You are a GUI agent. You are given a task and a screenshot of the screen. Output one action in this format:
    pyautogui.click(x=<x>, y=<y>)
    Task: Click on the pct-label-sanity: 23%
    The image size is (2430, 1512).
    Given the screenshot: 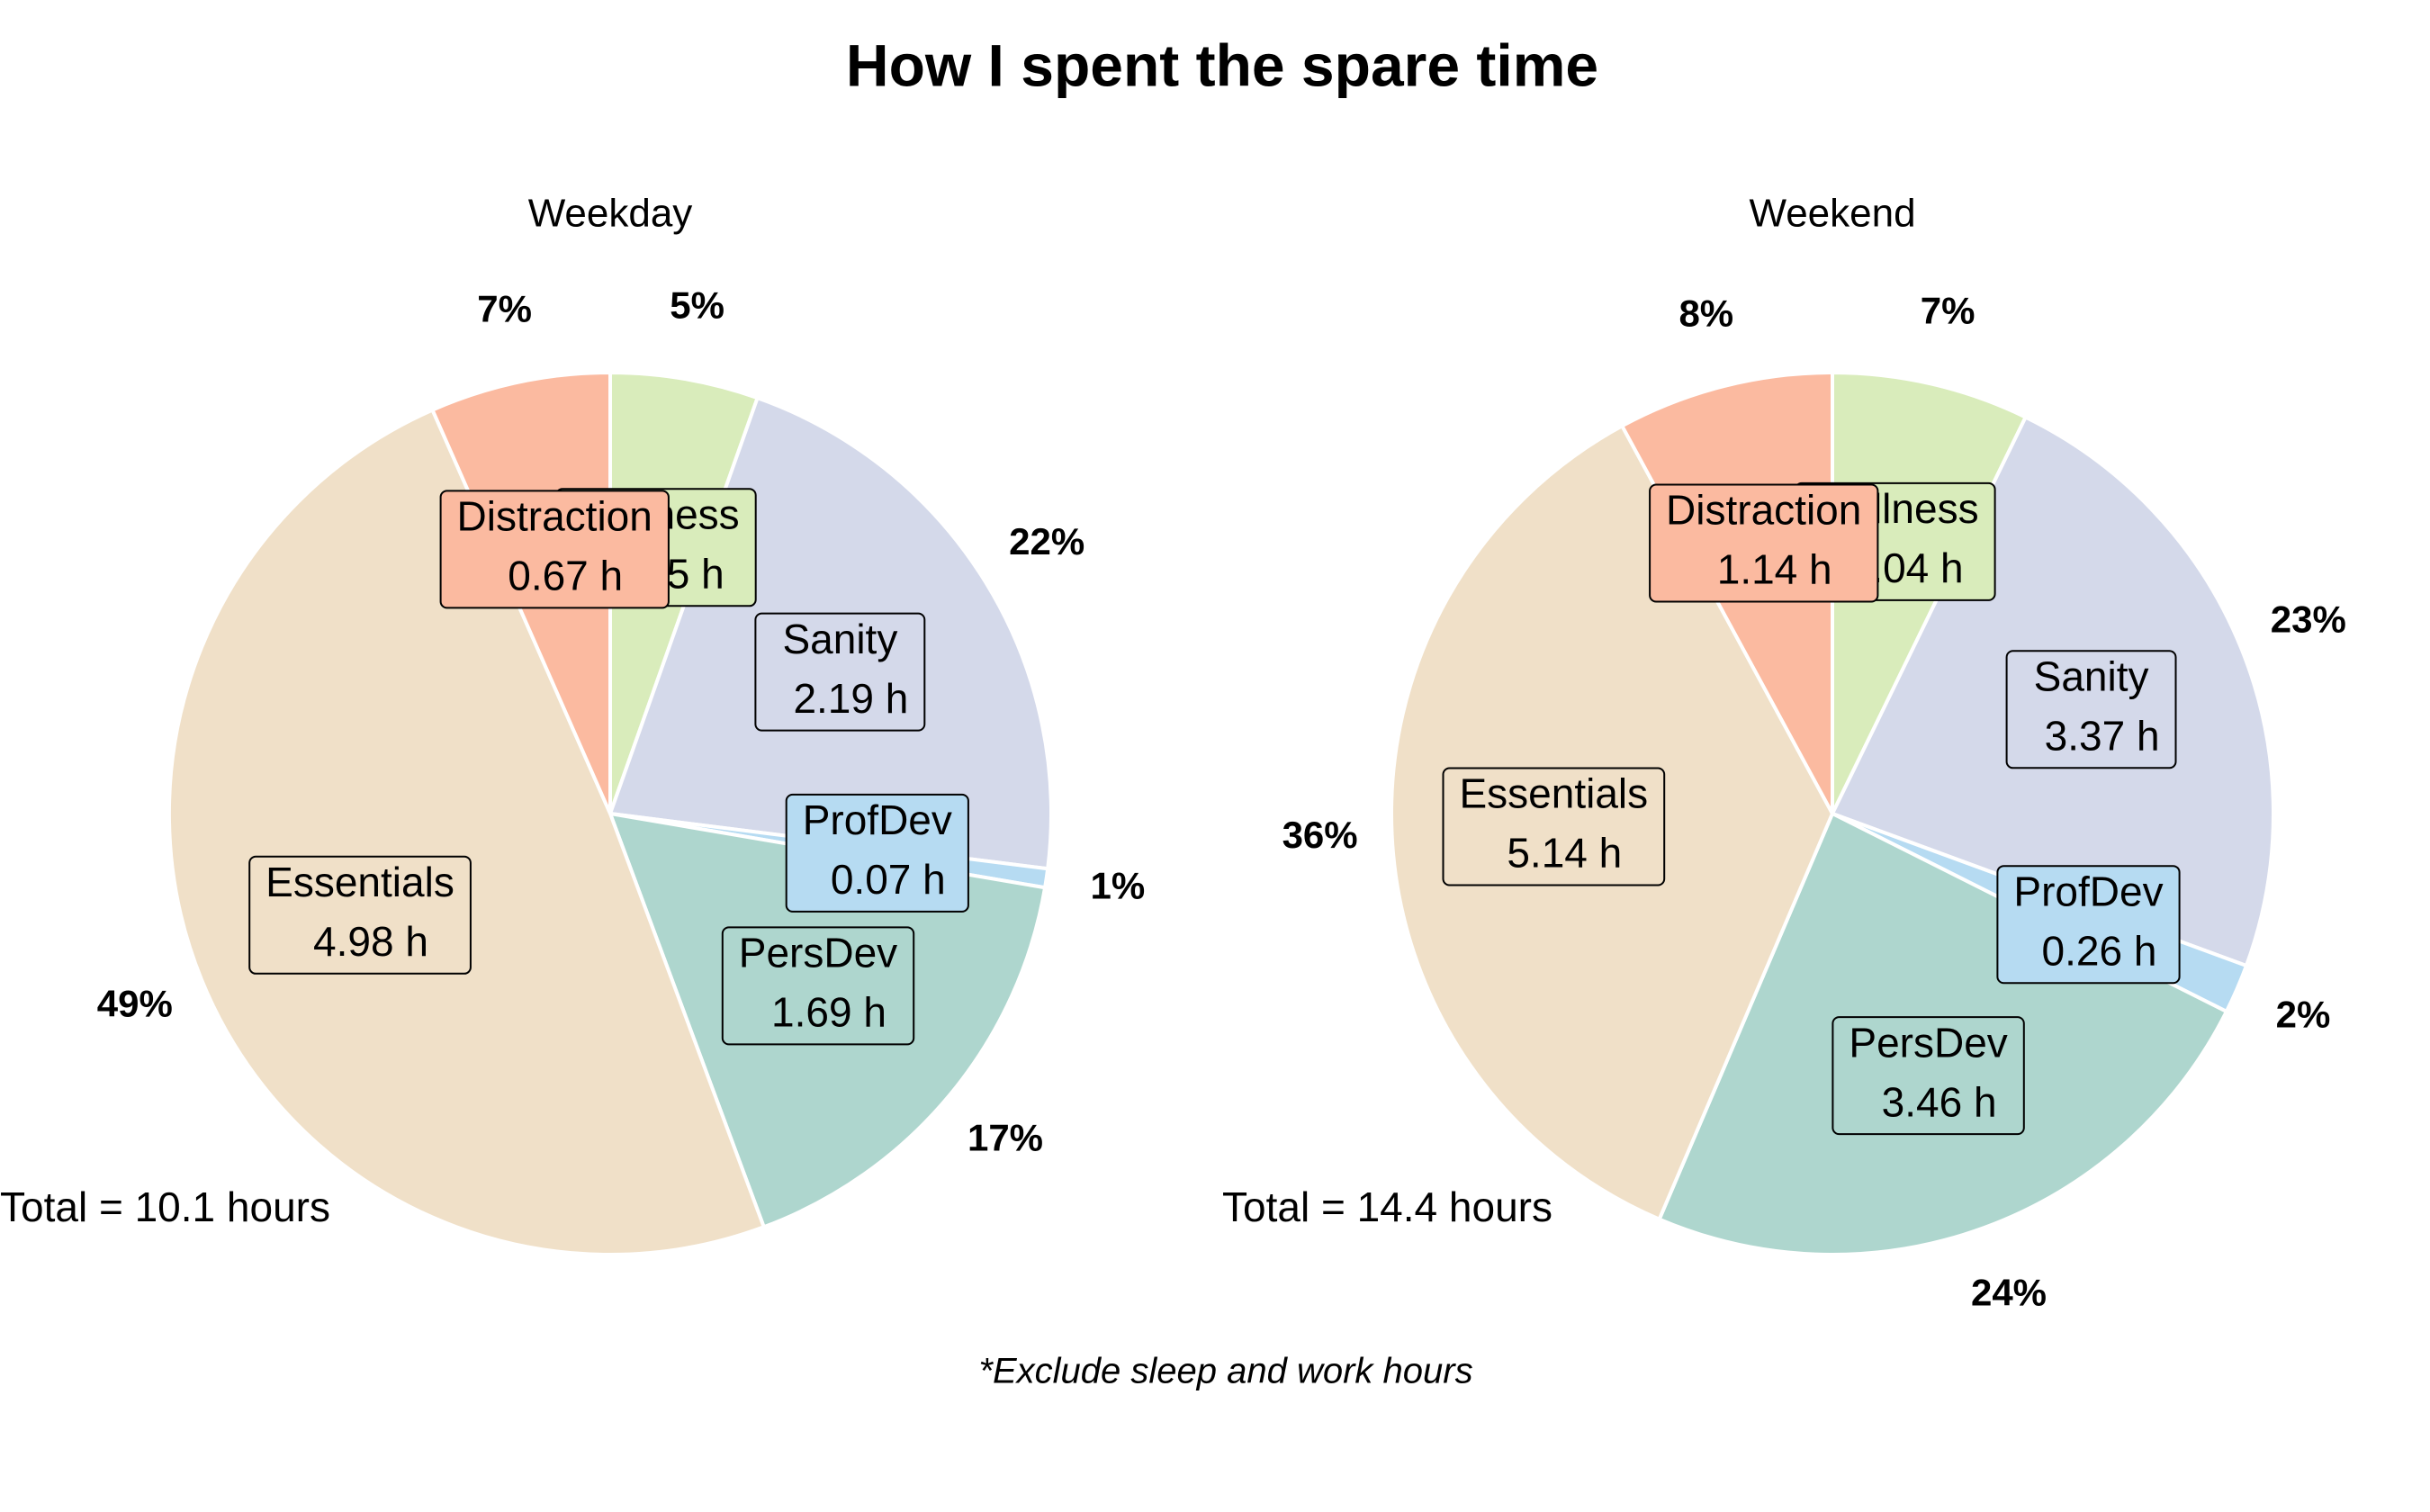 What is the action you would take?
    pyautogui.click(x=2308, y=619)
    